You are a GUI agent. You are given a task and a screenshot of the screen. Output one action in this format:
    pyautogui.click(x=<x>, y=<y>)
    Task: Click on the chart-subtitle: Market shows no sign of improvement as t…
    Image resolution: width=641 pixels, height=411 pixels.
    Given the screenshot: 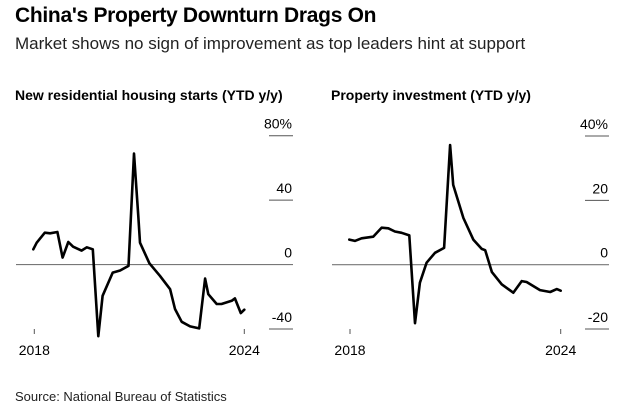 What is the action you would take?
    pyautogui.click(x=270, y=43)
    